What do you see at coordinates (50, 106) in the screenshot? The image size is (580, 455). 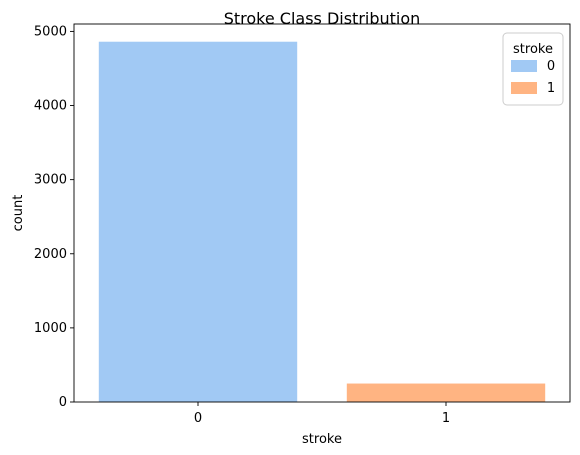 I see `y-tick-label: 4000` at bounding box center [50, 106].